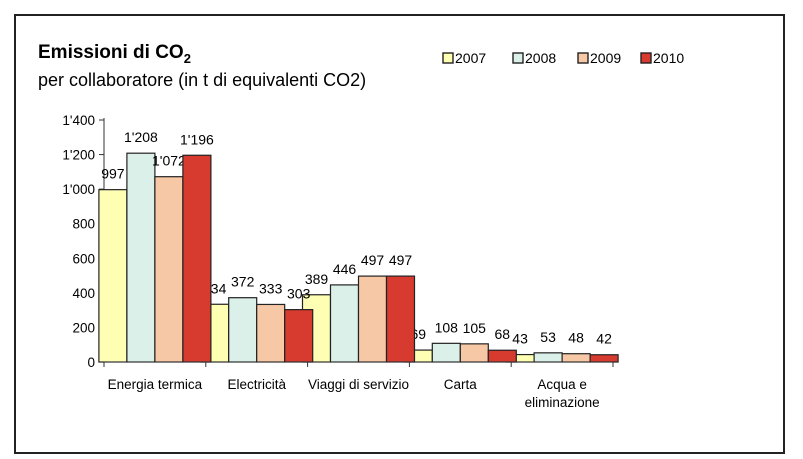 This screenshot has width=803, height=459. I want to click on data-label: 68, so click(503, 334).